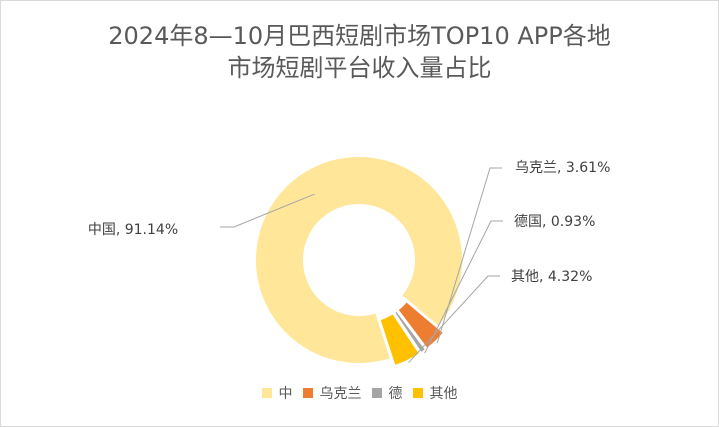 This screenshot has height=427, width=719. I want to click on legend-label-germany: 德, so click(395, 394).